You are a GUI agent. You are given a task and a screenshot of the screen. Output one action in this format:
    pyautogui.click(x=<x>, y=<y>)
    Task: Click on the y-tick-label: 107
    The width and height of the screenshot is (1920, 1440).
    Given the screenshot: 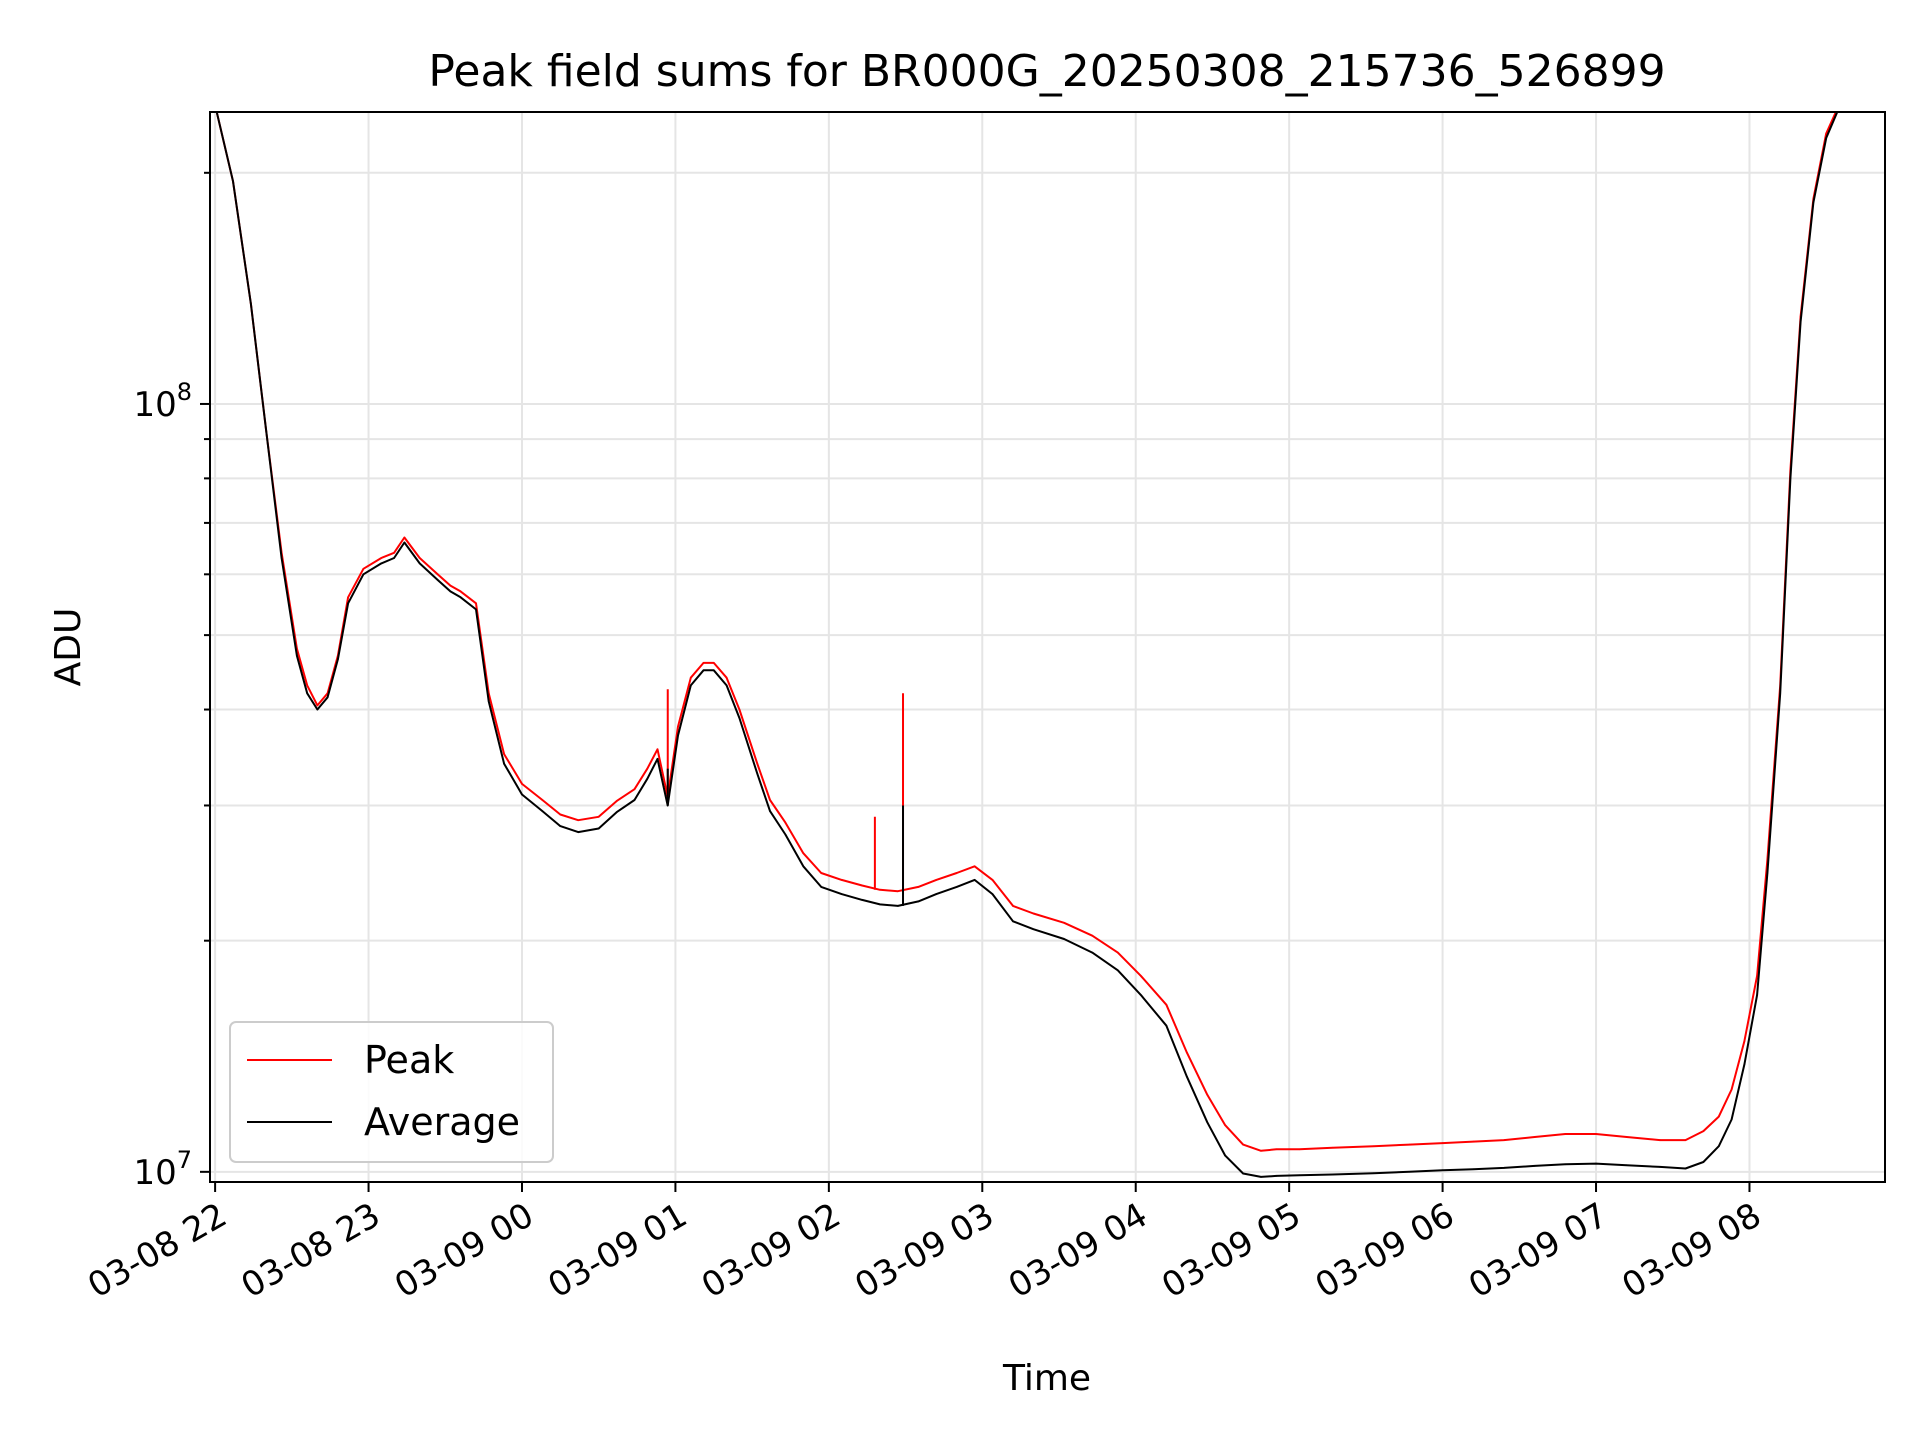 What is the action you would take?
    pyautogui.click(x=162, y=1169)
    